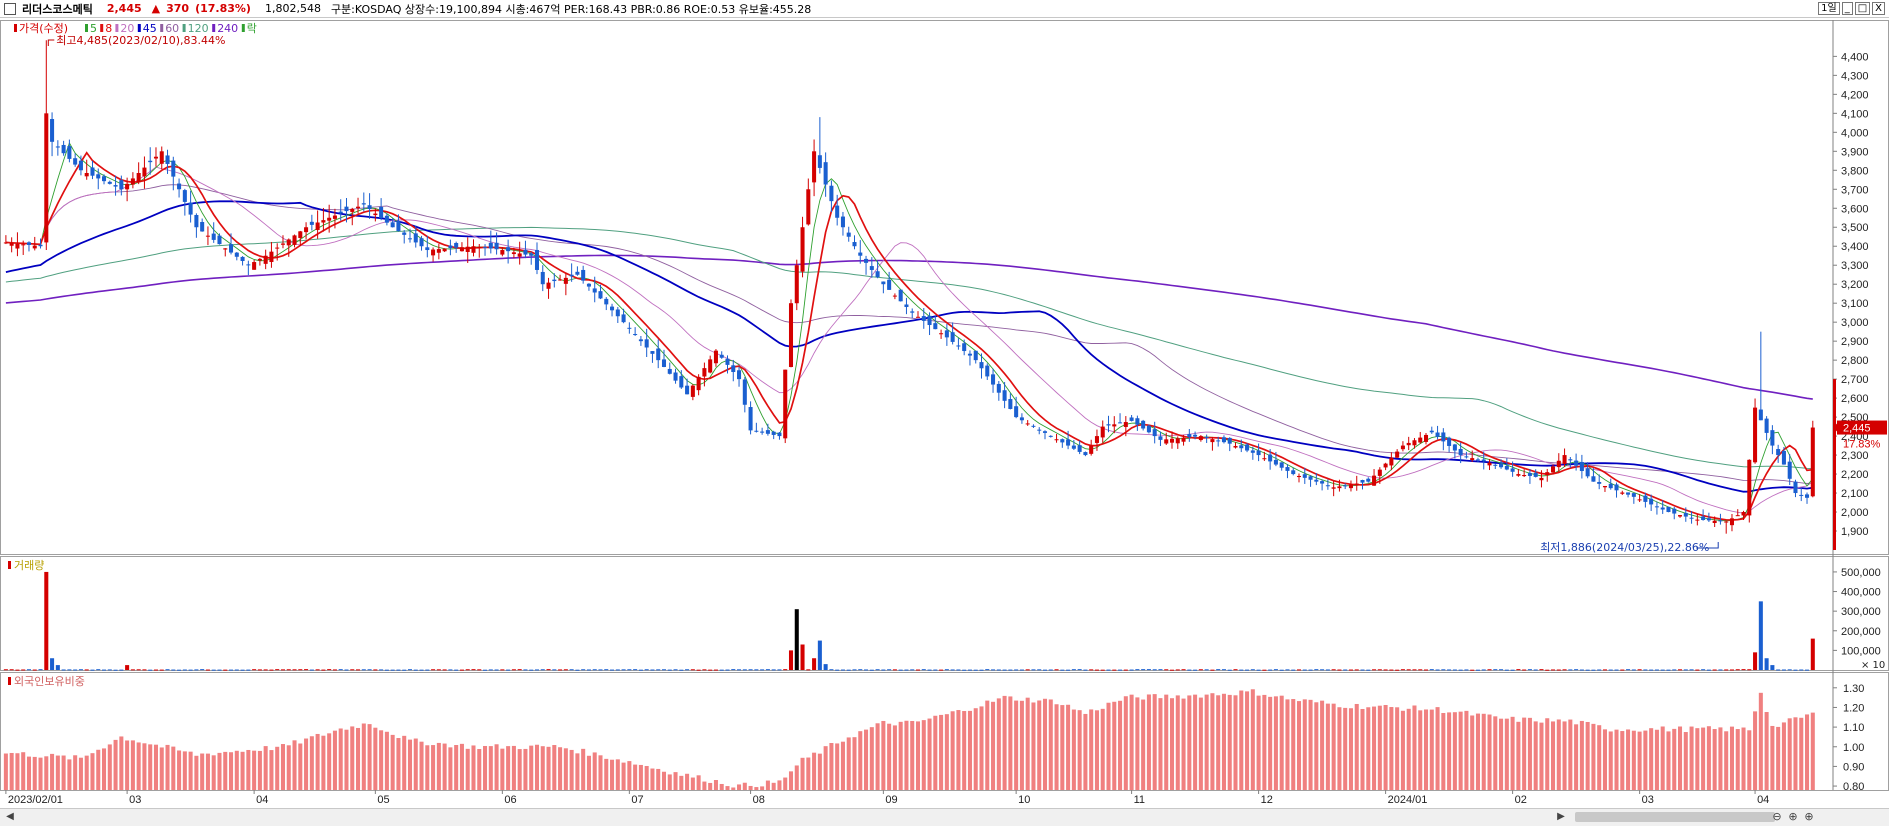 The image size is (1889, 826). I want to click on zoom-fit-icon: ⊕, so click(1809, 816).